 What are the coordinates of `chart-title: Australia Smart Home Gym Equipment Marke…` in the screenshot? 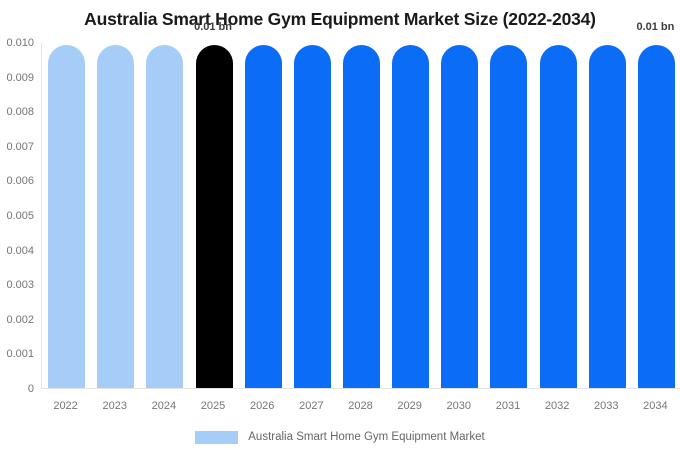 It's located at (340, 19).